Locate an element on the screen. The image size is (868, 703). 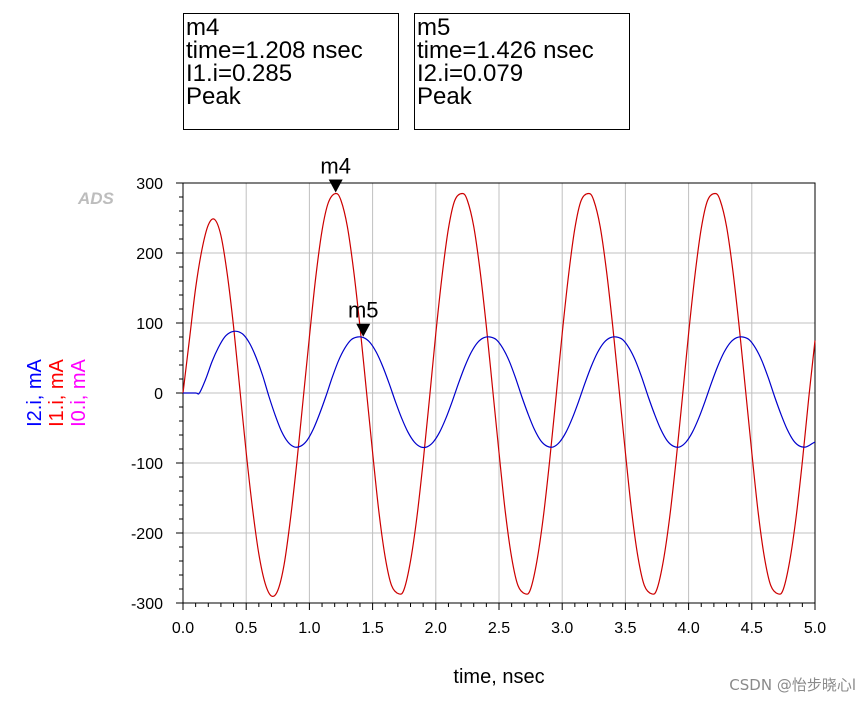
x-tick-label: 2.5 is located at coordinates (499, 628).